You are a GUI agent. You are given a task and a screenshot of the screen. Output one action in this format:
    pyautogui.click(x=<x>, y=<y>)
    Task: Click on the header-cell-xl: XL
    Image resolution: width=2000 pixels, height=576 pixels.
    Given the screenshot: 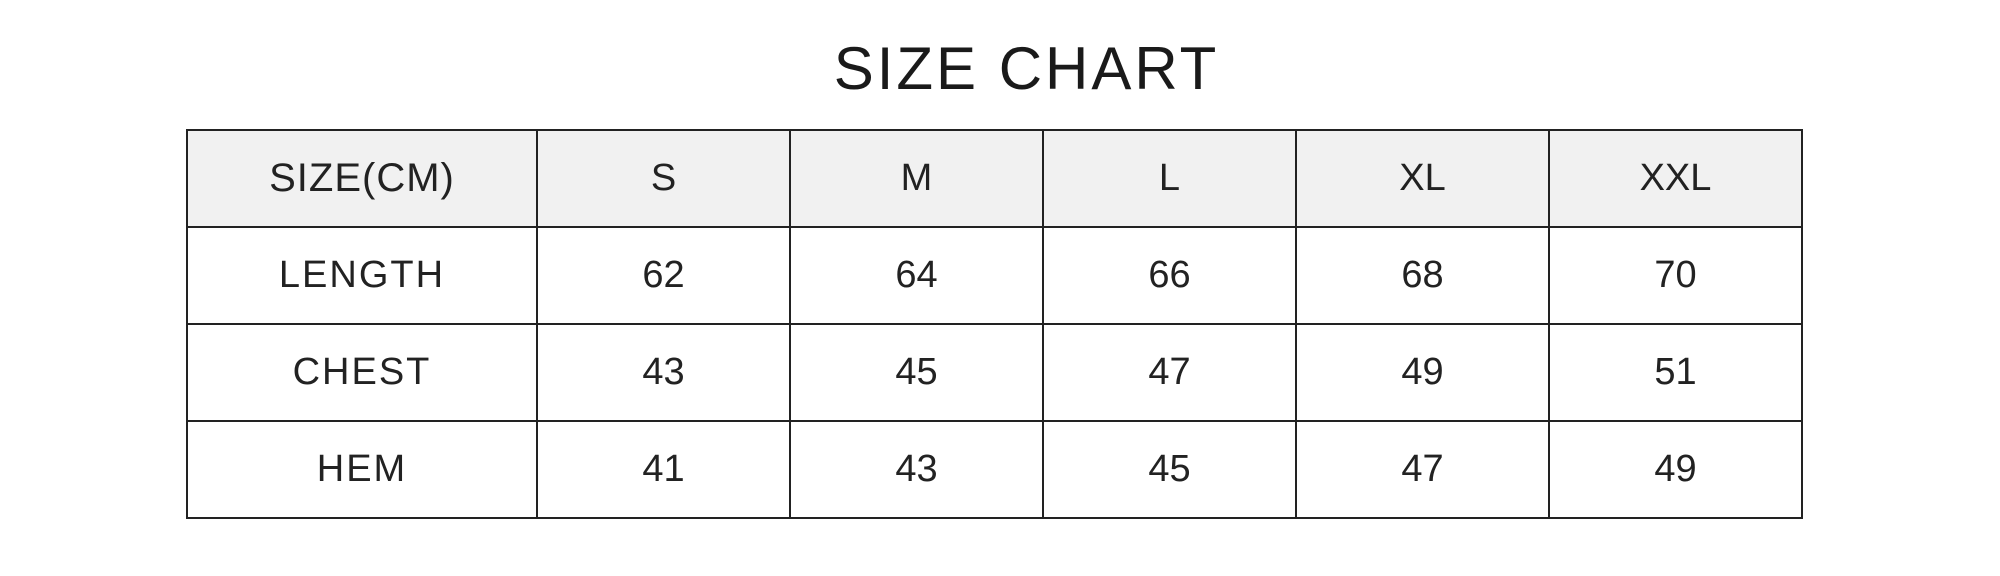 What is the action you would take?
    pyautogui.click(x=1422, y=178)
    